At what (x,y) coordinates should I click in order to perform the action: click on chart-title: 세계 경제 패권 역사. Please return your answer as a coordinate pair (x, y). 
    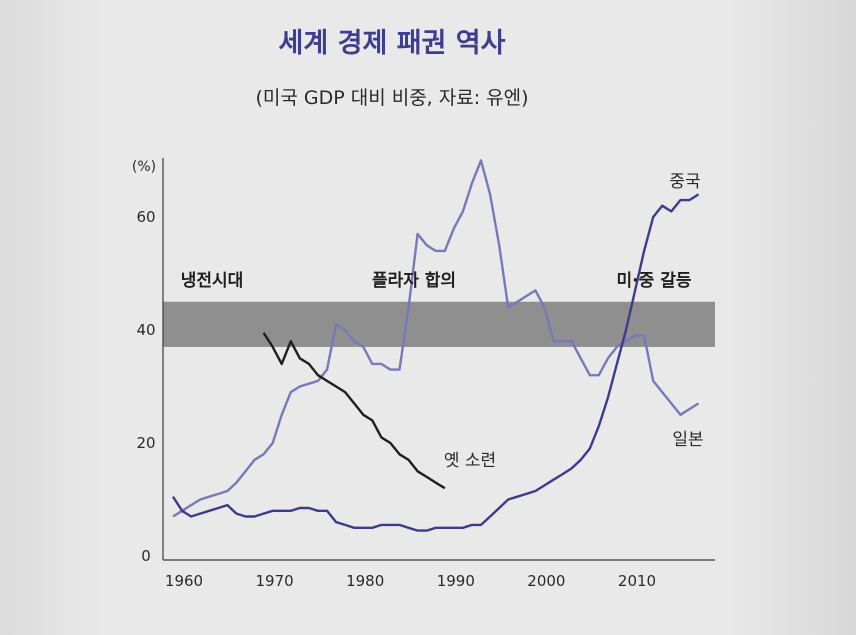
    Looking at the image, I should click on (392, 43).